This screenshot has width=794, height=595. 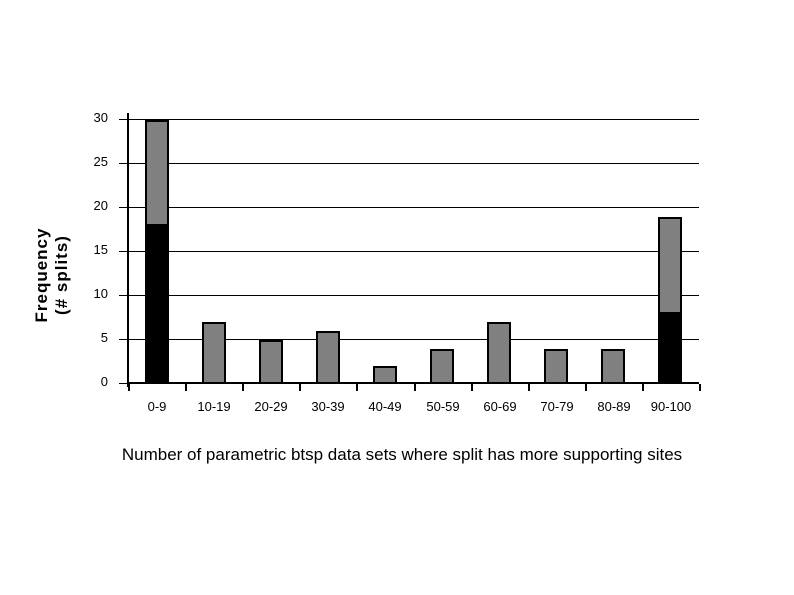 What do you see at coordinates (104, 381) in the screenshot?
I see `y-tick-label: 0` at bounding box center [104, 381].